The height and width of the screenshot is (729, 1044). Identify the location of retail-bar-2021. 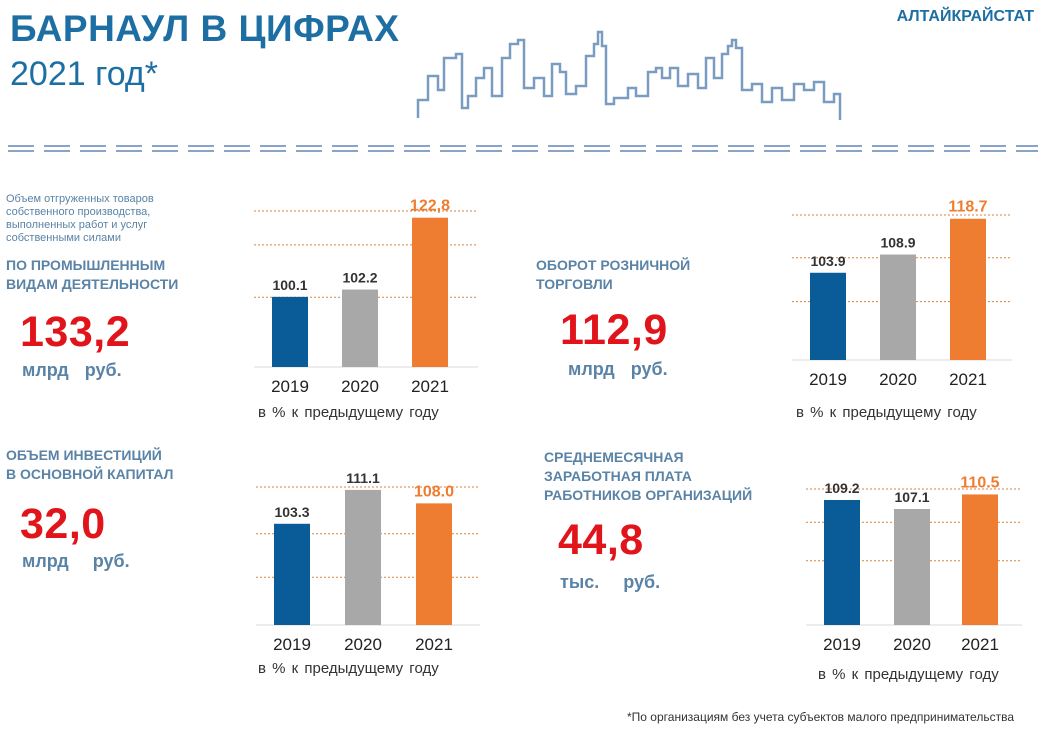
(968, 289).